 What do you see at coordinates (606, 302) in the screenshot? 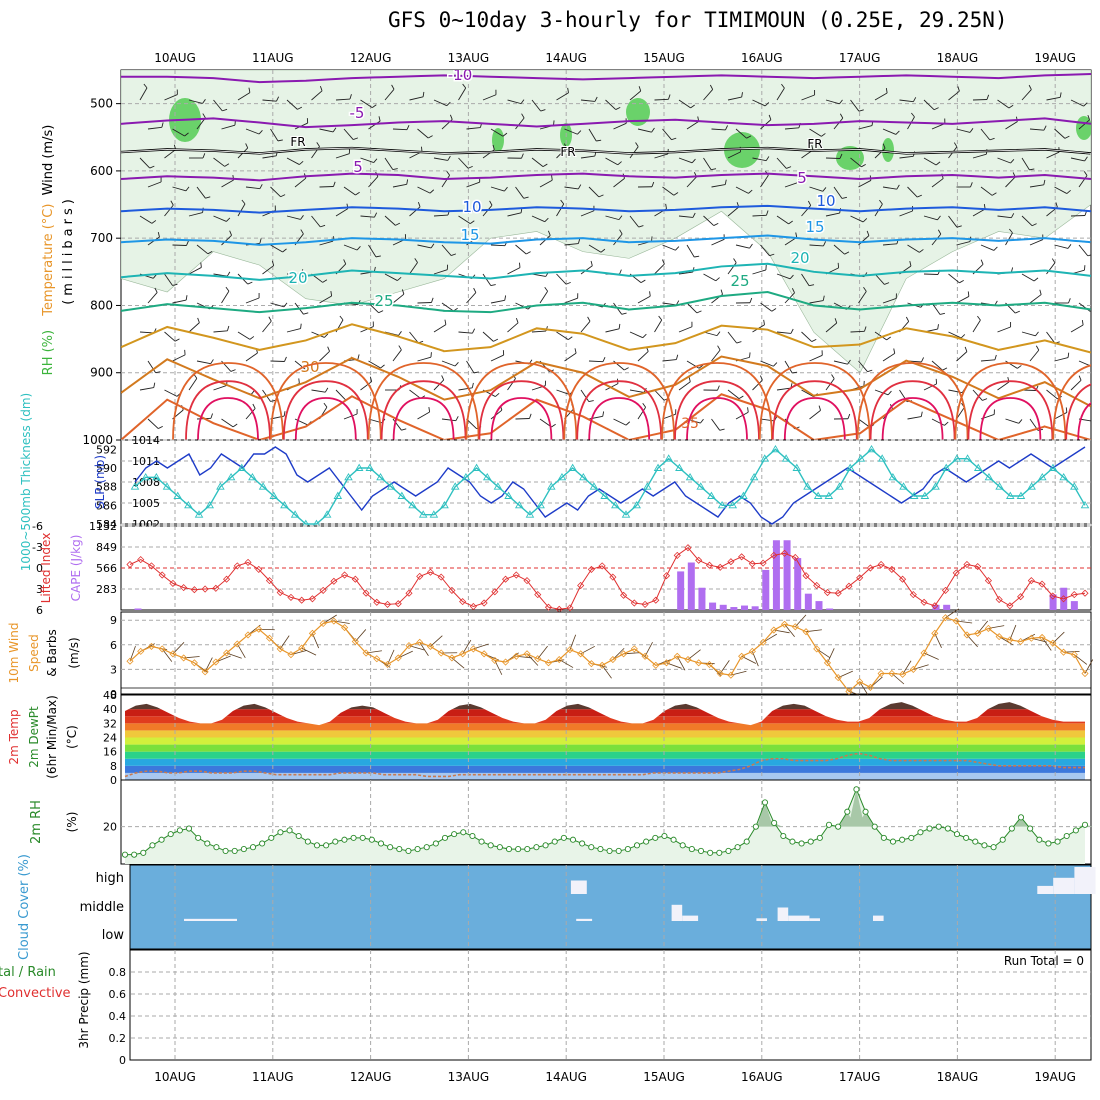
I see `isotherm` at bounding box center [606, 302].